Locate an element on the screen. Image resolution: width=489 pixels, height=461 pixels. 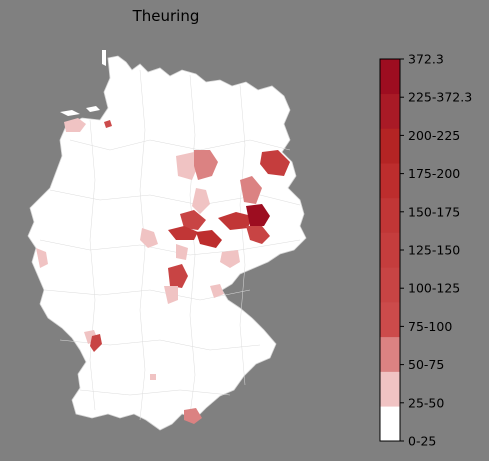
sylt-island is located at coordinates (104, 58).